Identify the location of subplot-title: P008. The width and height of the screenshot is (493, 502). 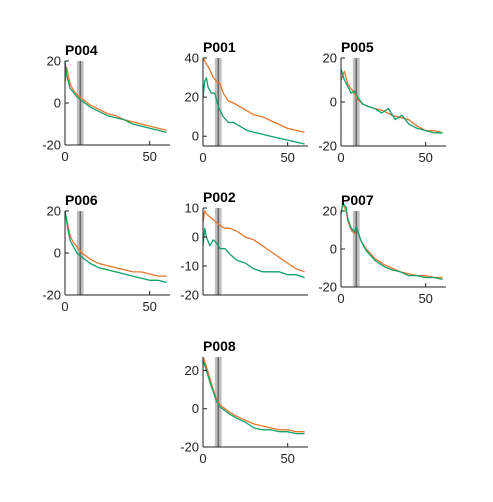
(219, 346).